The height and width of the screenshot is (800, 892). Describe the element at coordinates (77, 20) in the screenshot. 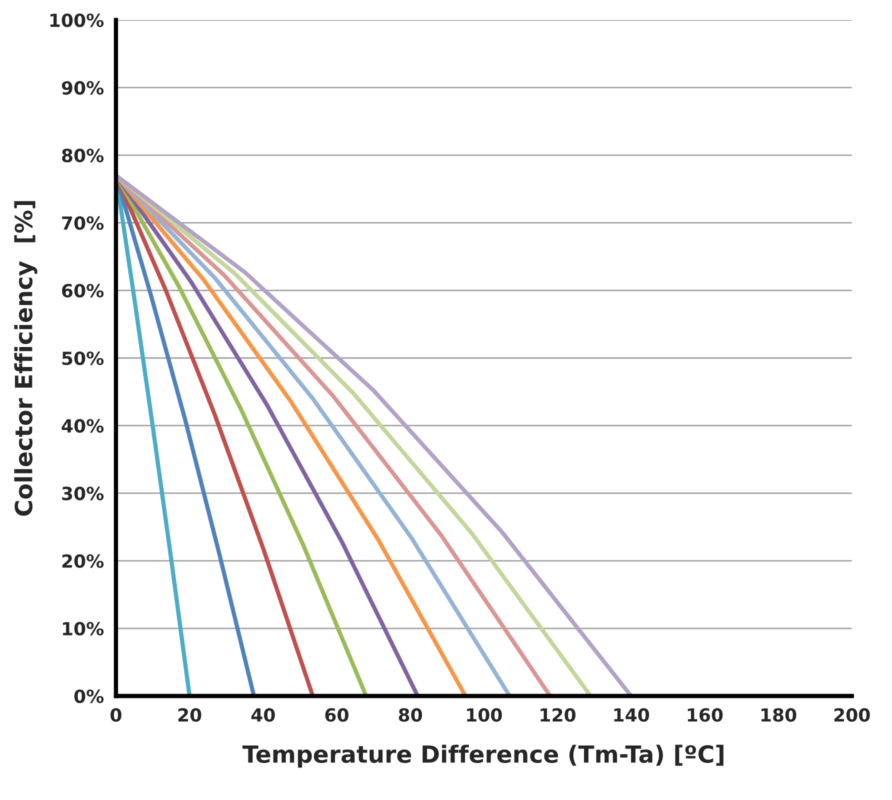

I see `y-tick-label: 100%` at that location.